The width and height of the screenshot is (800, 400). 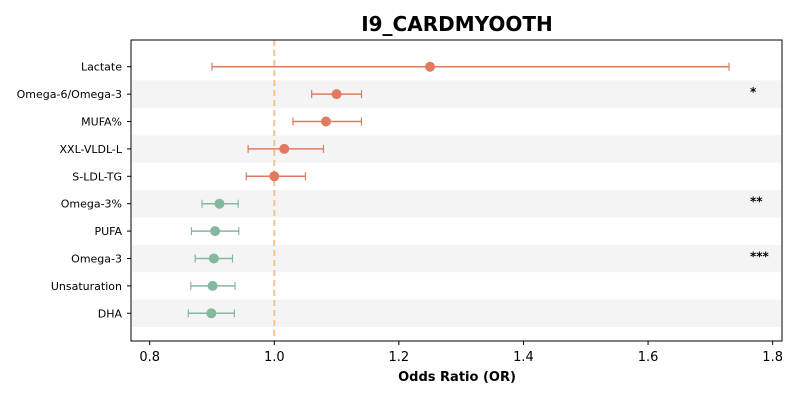 I want to click on x-tick-label: 1.4, so click(x=523, y=357).